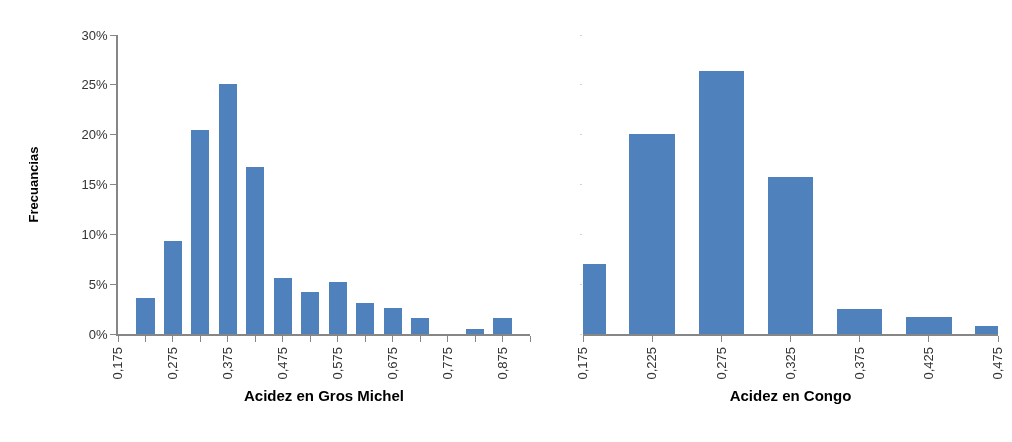 This screenshot has height=442, width=1012. I want to click on y-tick-label: 15%, so click(95, 185).